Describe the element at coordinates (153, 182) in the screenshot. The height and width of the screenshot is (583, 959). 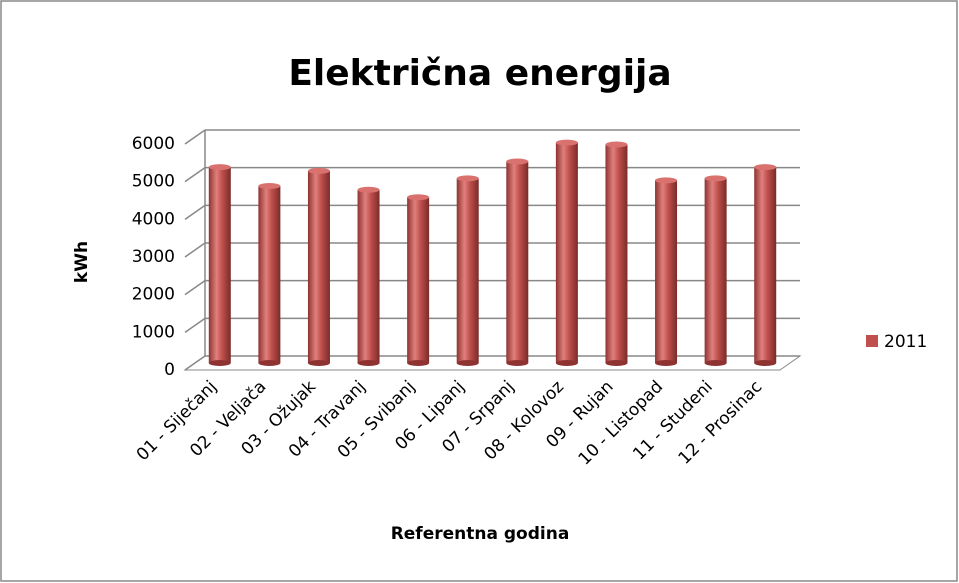
I see `y-tick-label: 5000` at that location.